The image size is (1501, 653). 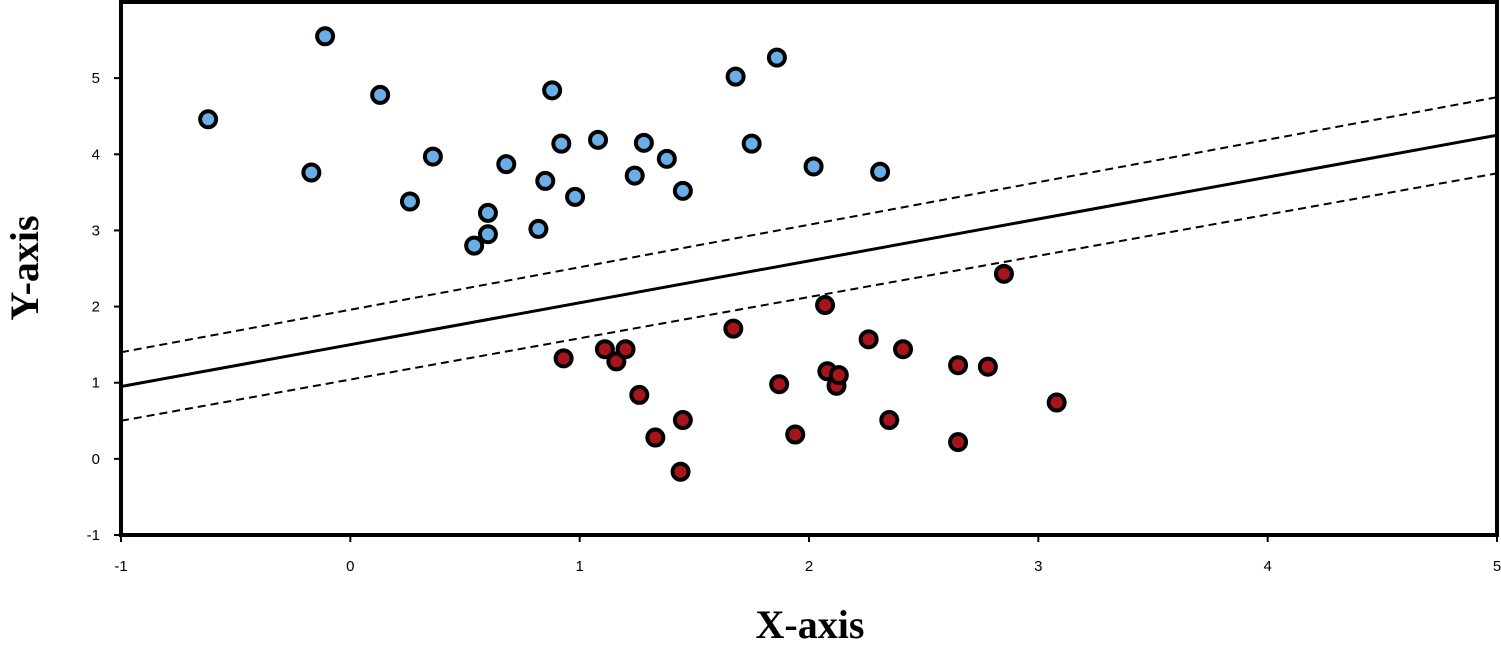 I want to click on x-tick-label-6: 5, so click(x=1497, y=566).